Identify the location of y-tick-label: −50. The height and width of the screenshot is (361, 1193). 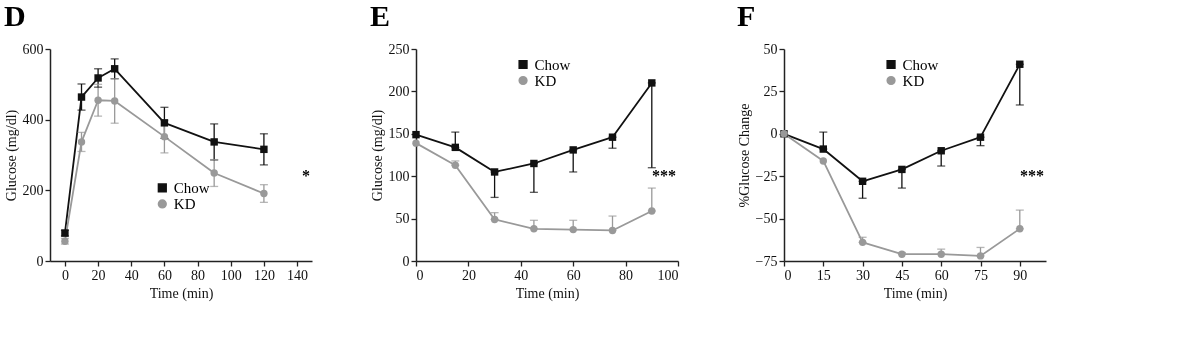
(766, 219).